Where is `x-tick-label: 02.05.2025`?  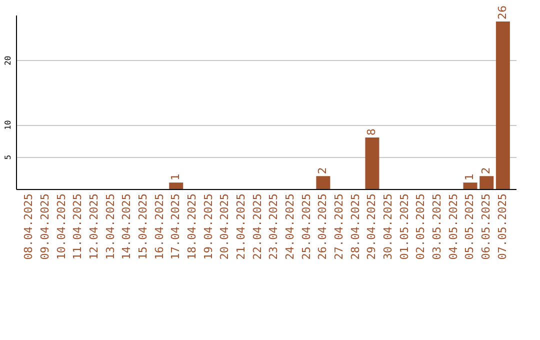
x-tick-label: 02.05.2025 is located at coordinates (421, 227).